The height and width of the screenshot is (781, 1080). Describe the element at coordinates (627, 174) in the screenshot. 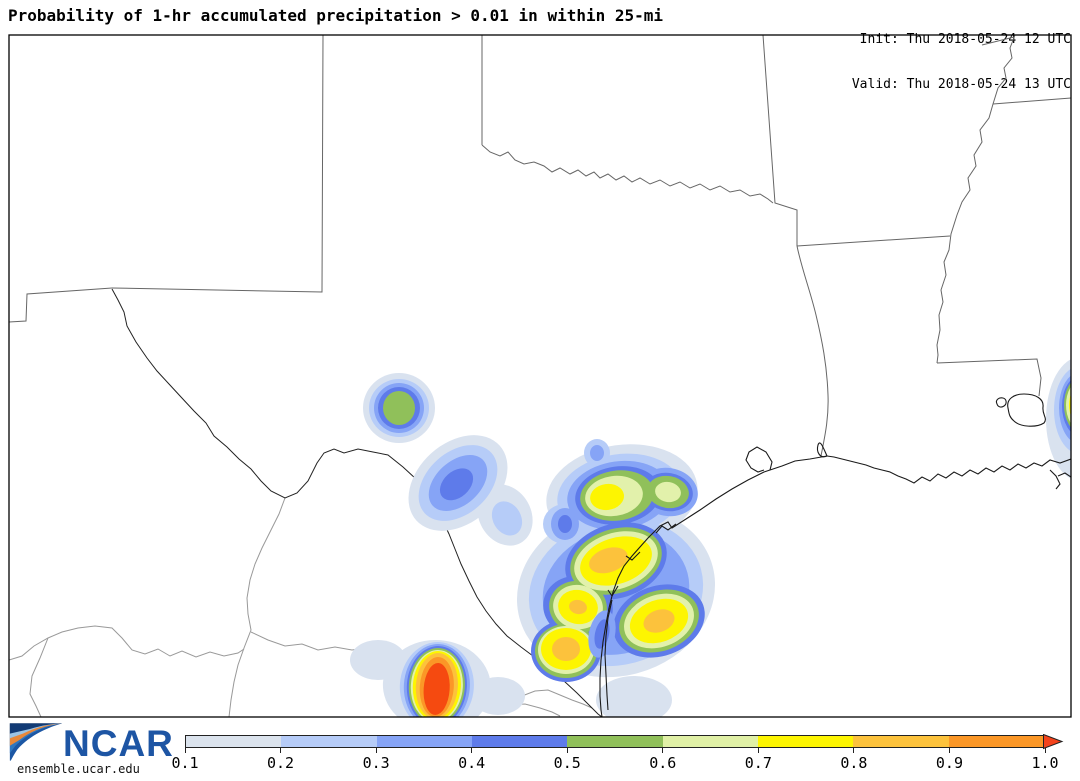

I see `red-river-border` at that location.